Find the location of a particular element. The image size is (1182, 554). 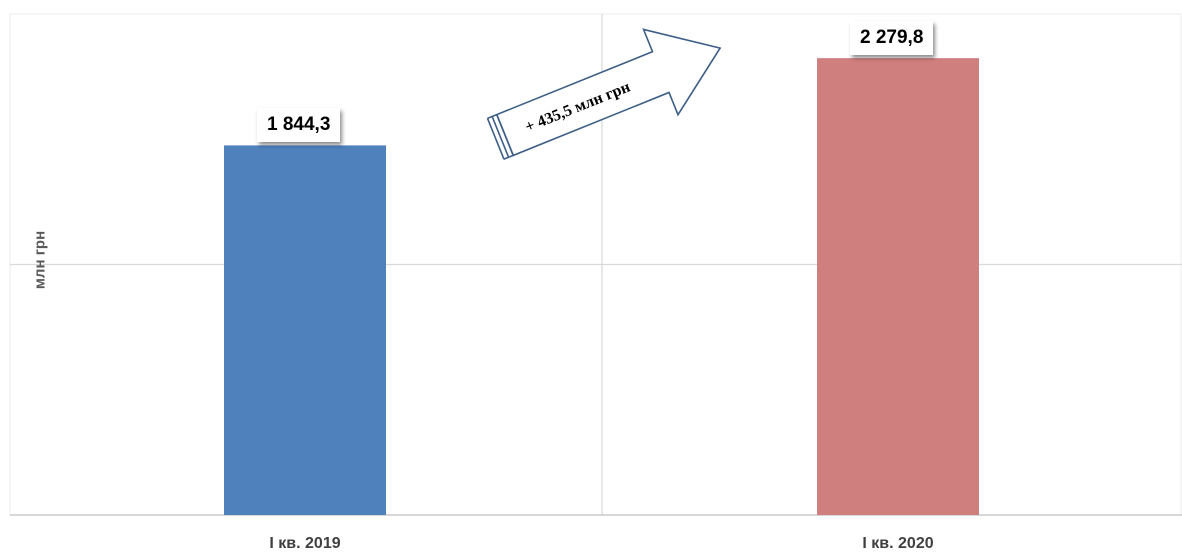

arrow-body is located at coordinates (608, 92).